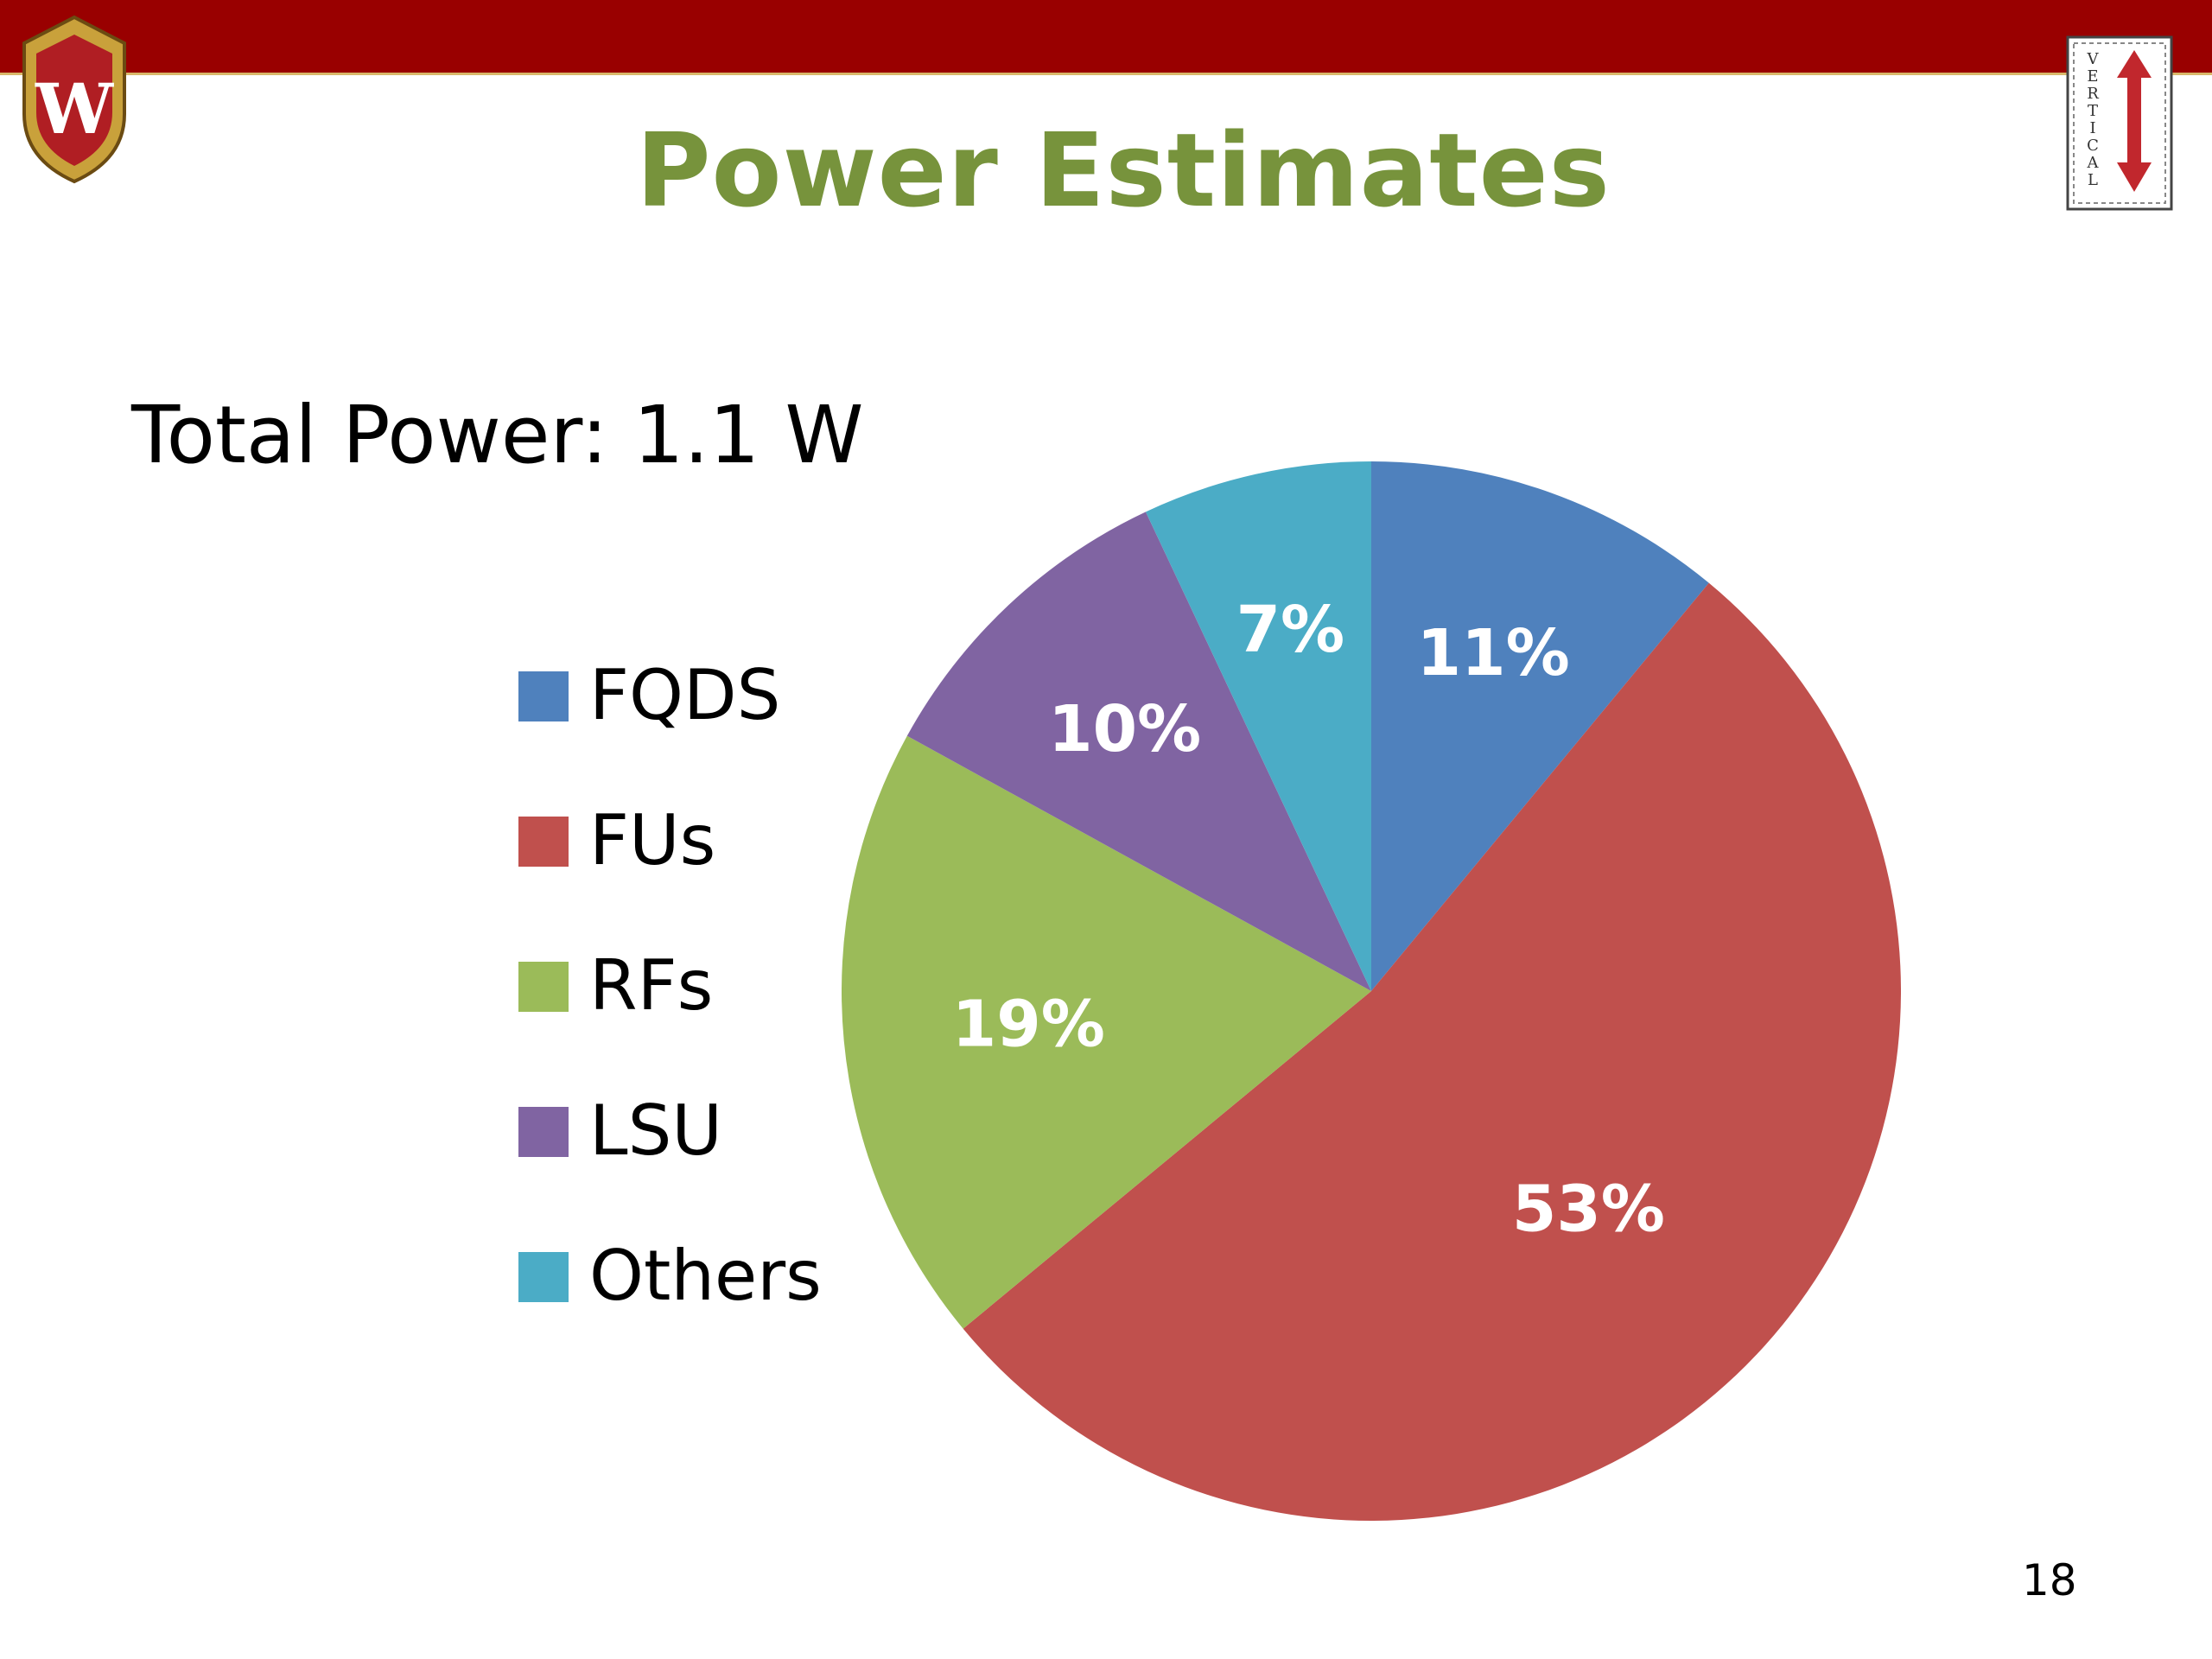 The width and height of the screenshot is (2212, 1659). I want to click on slice-label-fus: 53%, so click(1588, 1209).